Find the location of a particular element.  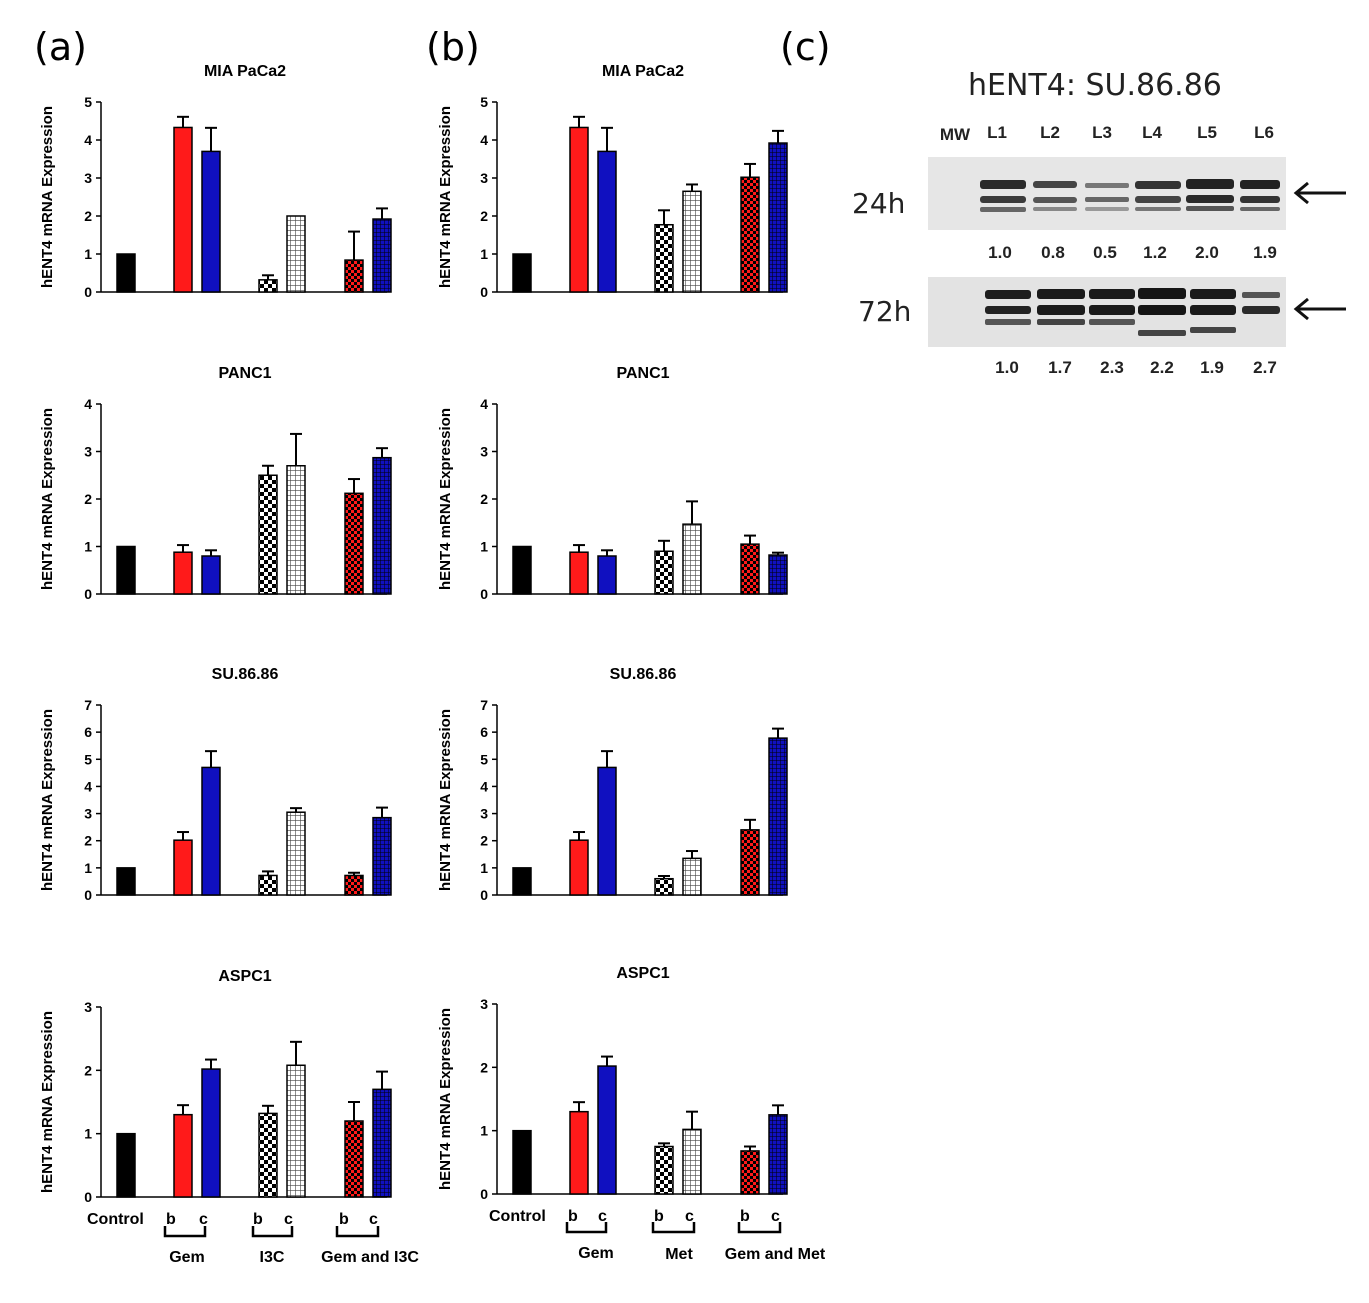

chart-title: MIA PaCa2 is located at coordinates (245, 71).